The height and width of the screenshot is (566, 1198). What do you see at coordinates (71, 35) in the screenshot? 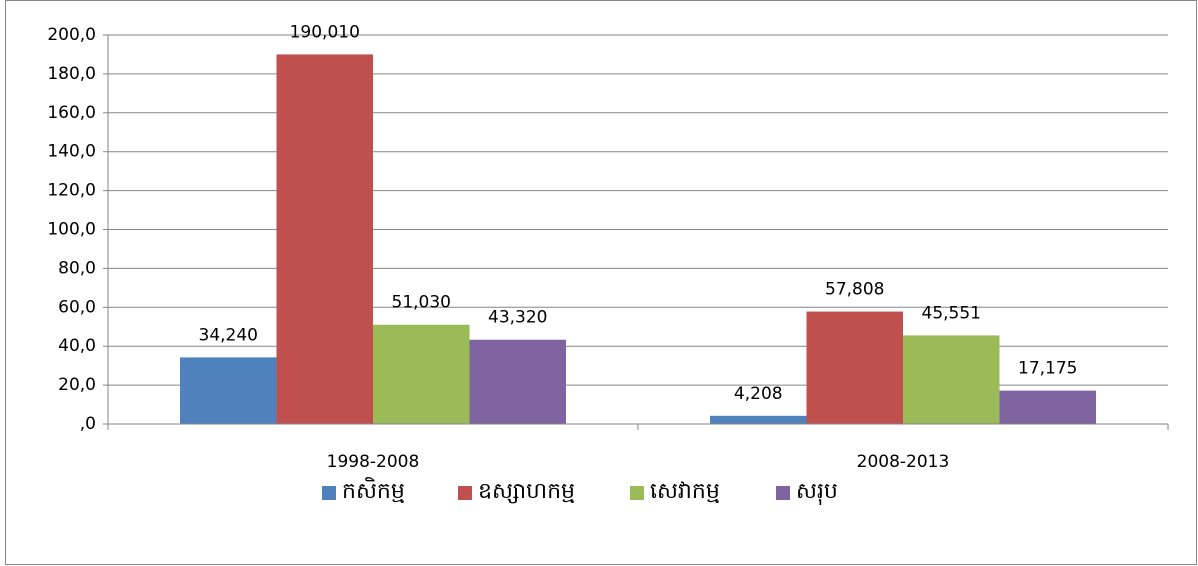
I see `y-tick-label: 200,0` at bounding box center [71, 35].